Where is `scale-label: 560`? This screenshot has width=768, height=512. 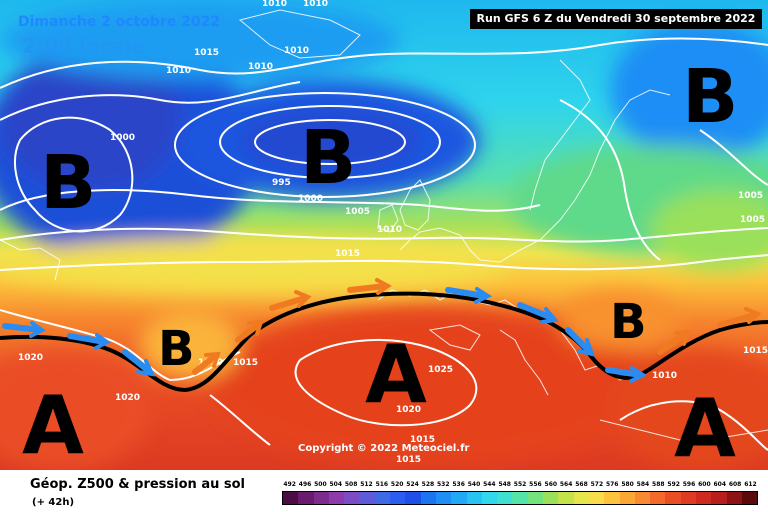 scale-label: 560 is located at coordinates (551, 484).